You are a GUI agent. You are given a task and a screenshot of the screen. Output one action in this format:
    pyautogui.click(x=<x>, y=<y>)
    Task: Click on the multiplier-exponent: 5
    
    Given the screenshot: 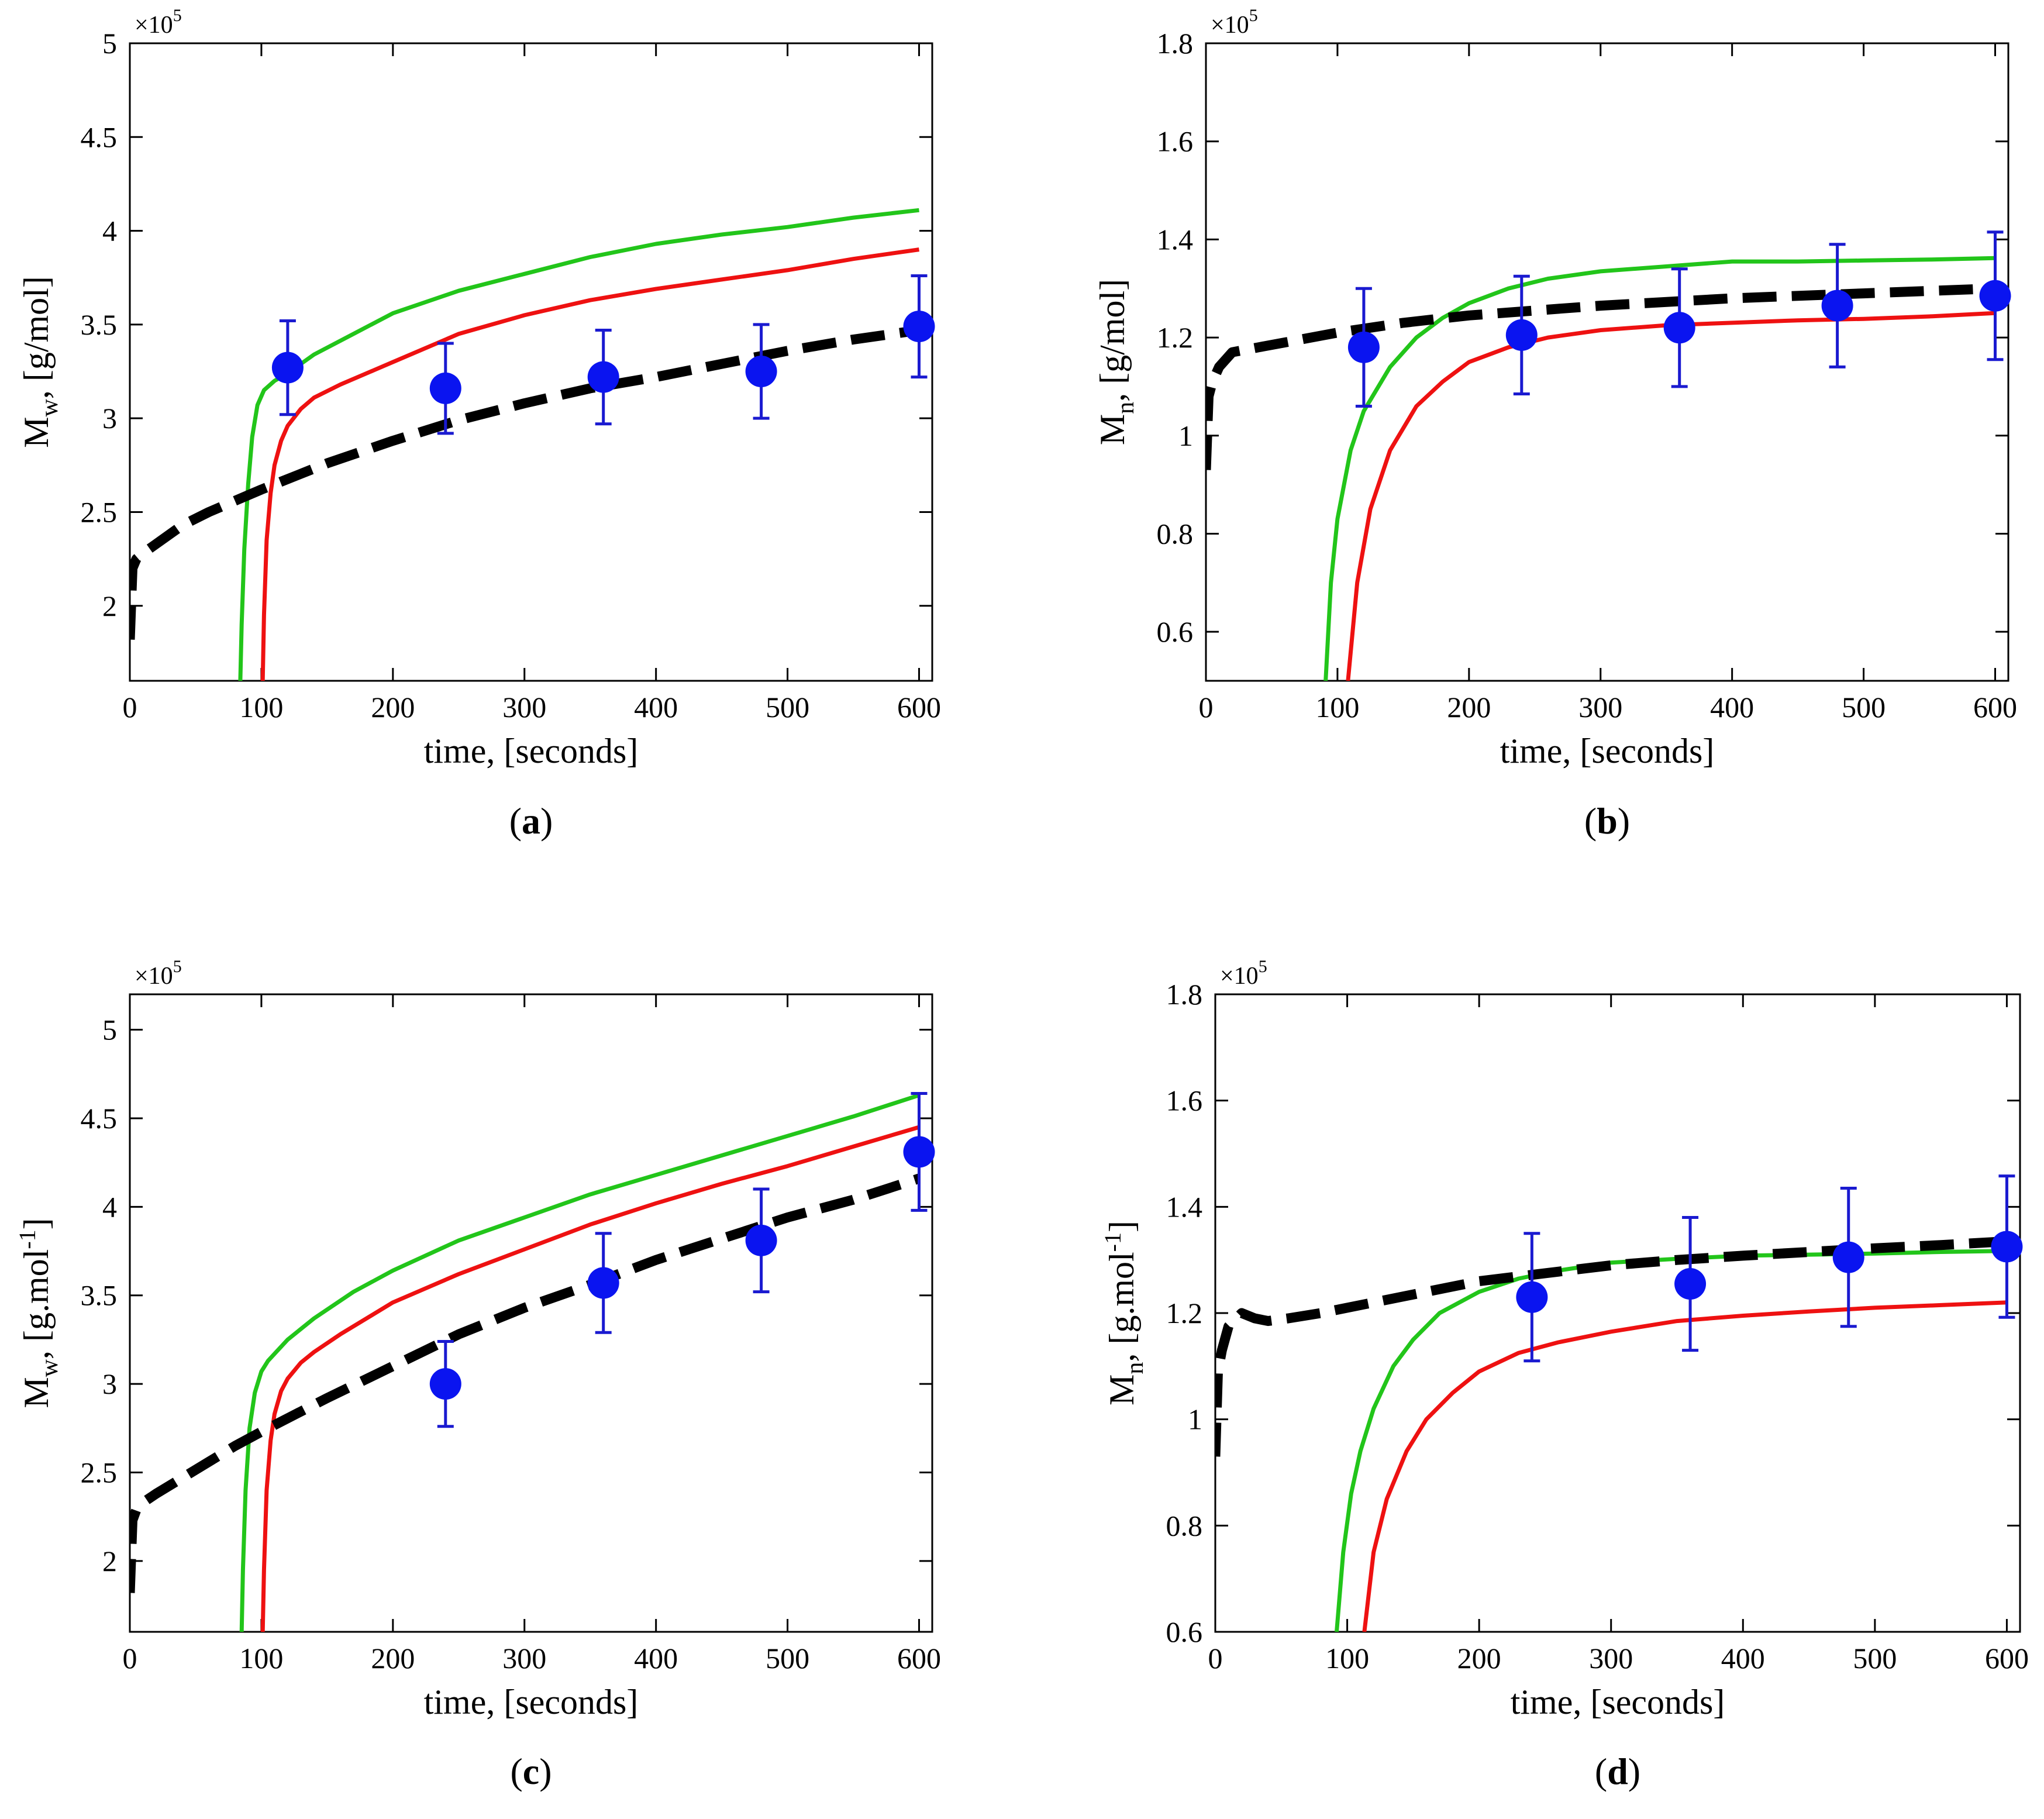 What is the action you would take?
    pyautogui.click(x=1263, y=966)
    